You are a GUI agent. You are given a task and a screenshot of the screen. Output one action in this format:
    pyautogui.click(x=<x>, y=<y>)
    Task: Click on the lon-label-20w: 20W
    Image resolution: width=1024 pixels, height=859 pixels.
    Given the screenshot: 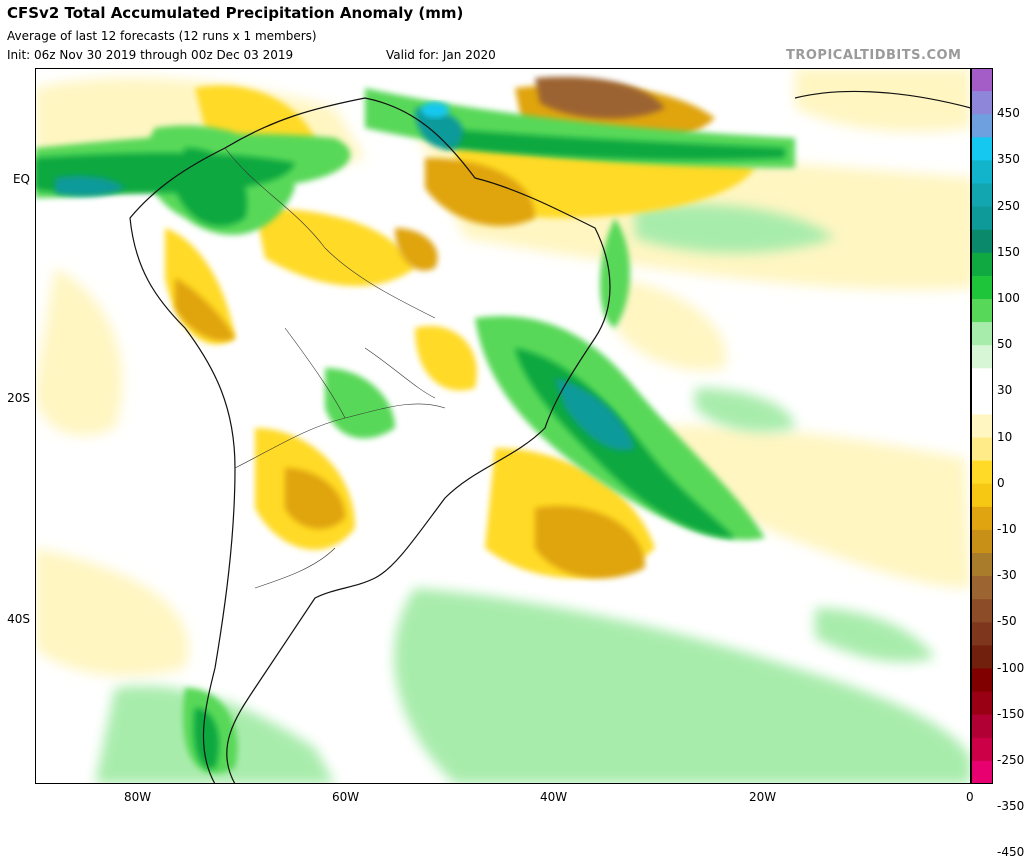 What is the action you would take?
    pyautogui.click(x=763, y=797)
    